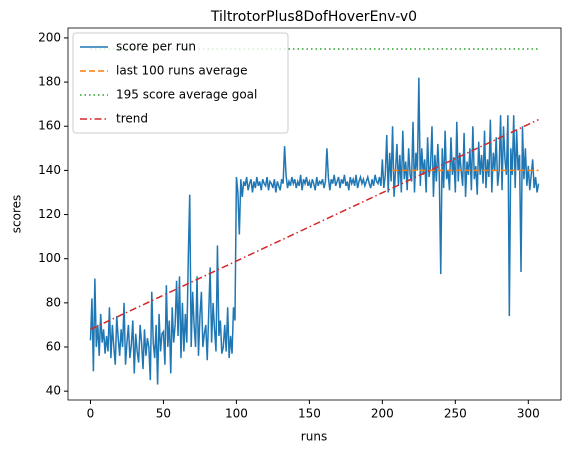  I want to click on y-tick-label: 140, so click(49, 170).